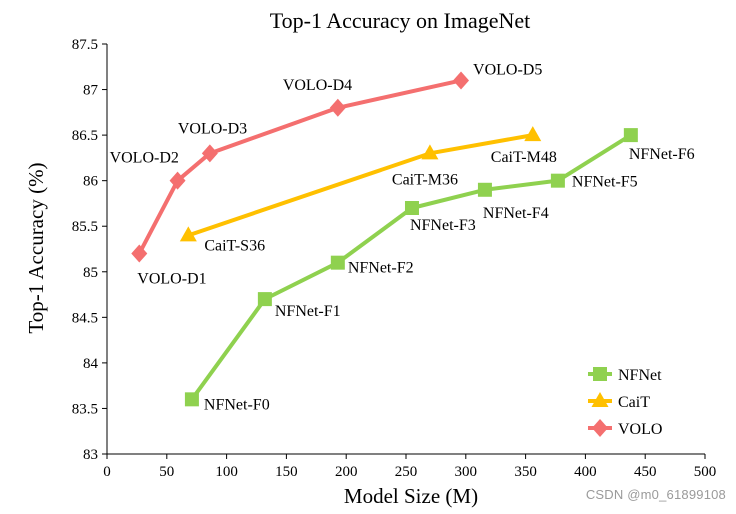 This screenshot has height=514, width=736. What do you see at coordinates (640, 429) in the screenshot?
I see `legend-label: VOLO` at bounding box center [640, 429].